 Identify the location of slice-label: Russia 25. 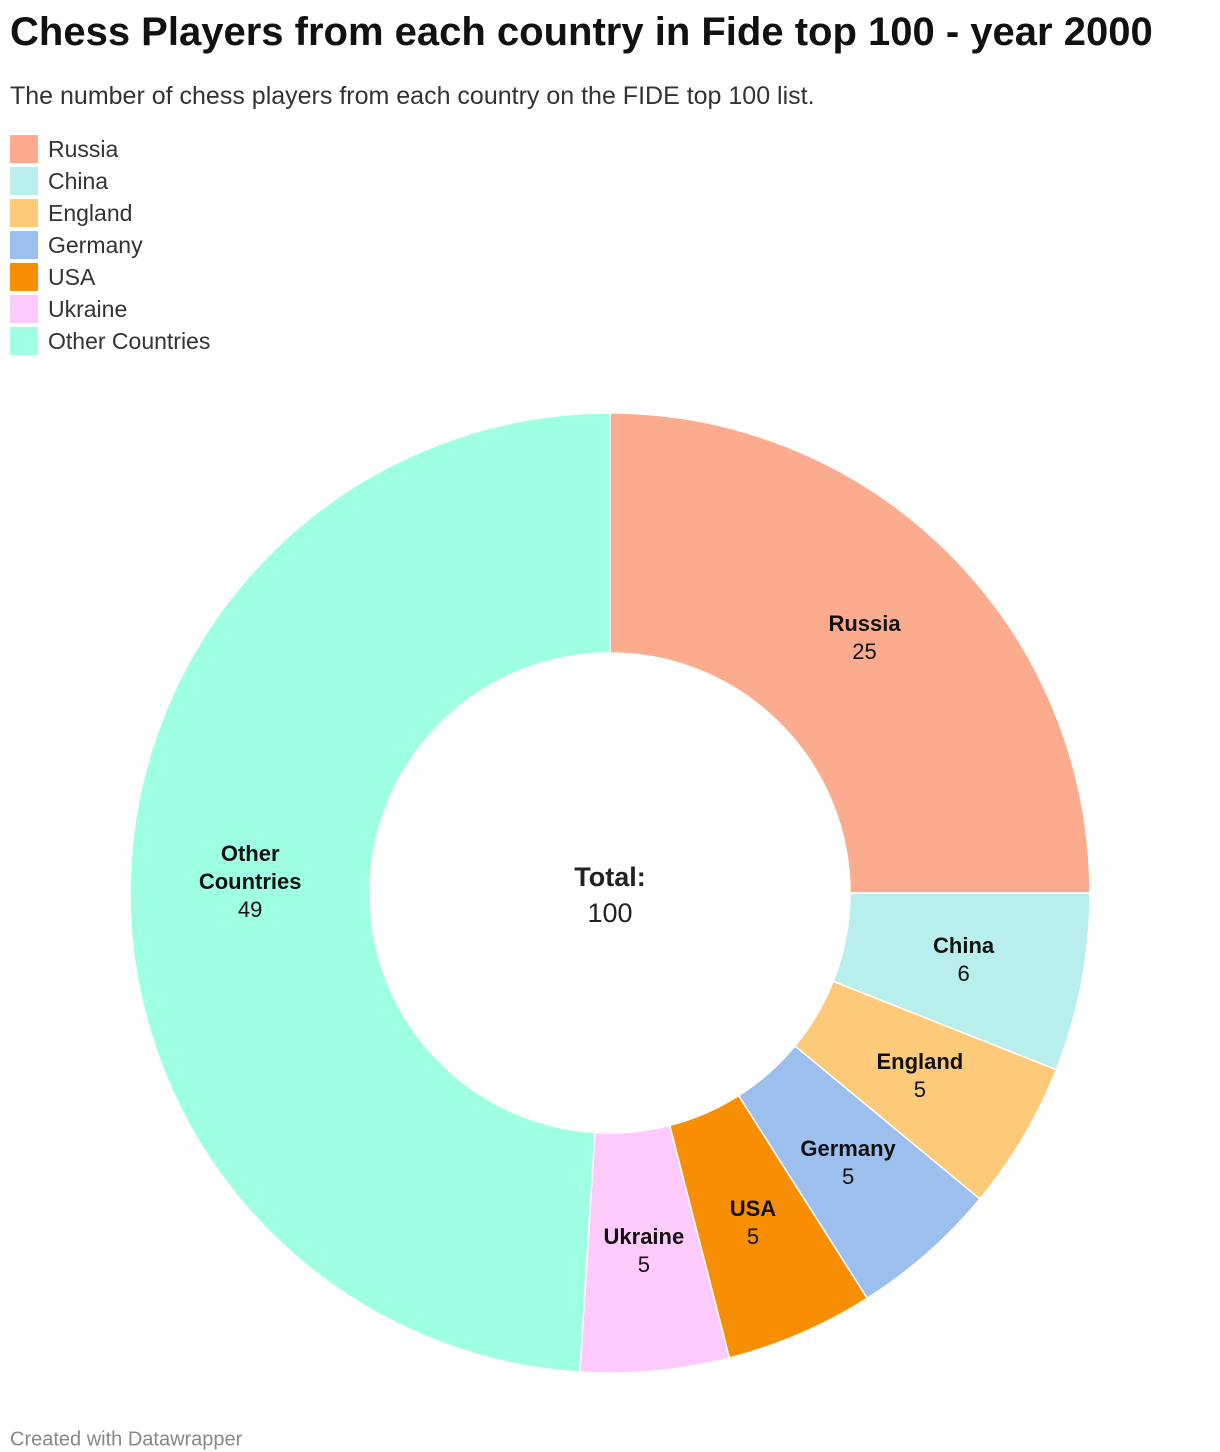
(865, 638).